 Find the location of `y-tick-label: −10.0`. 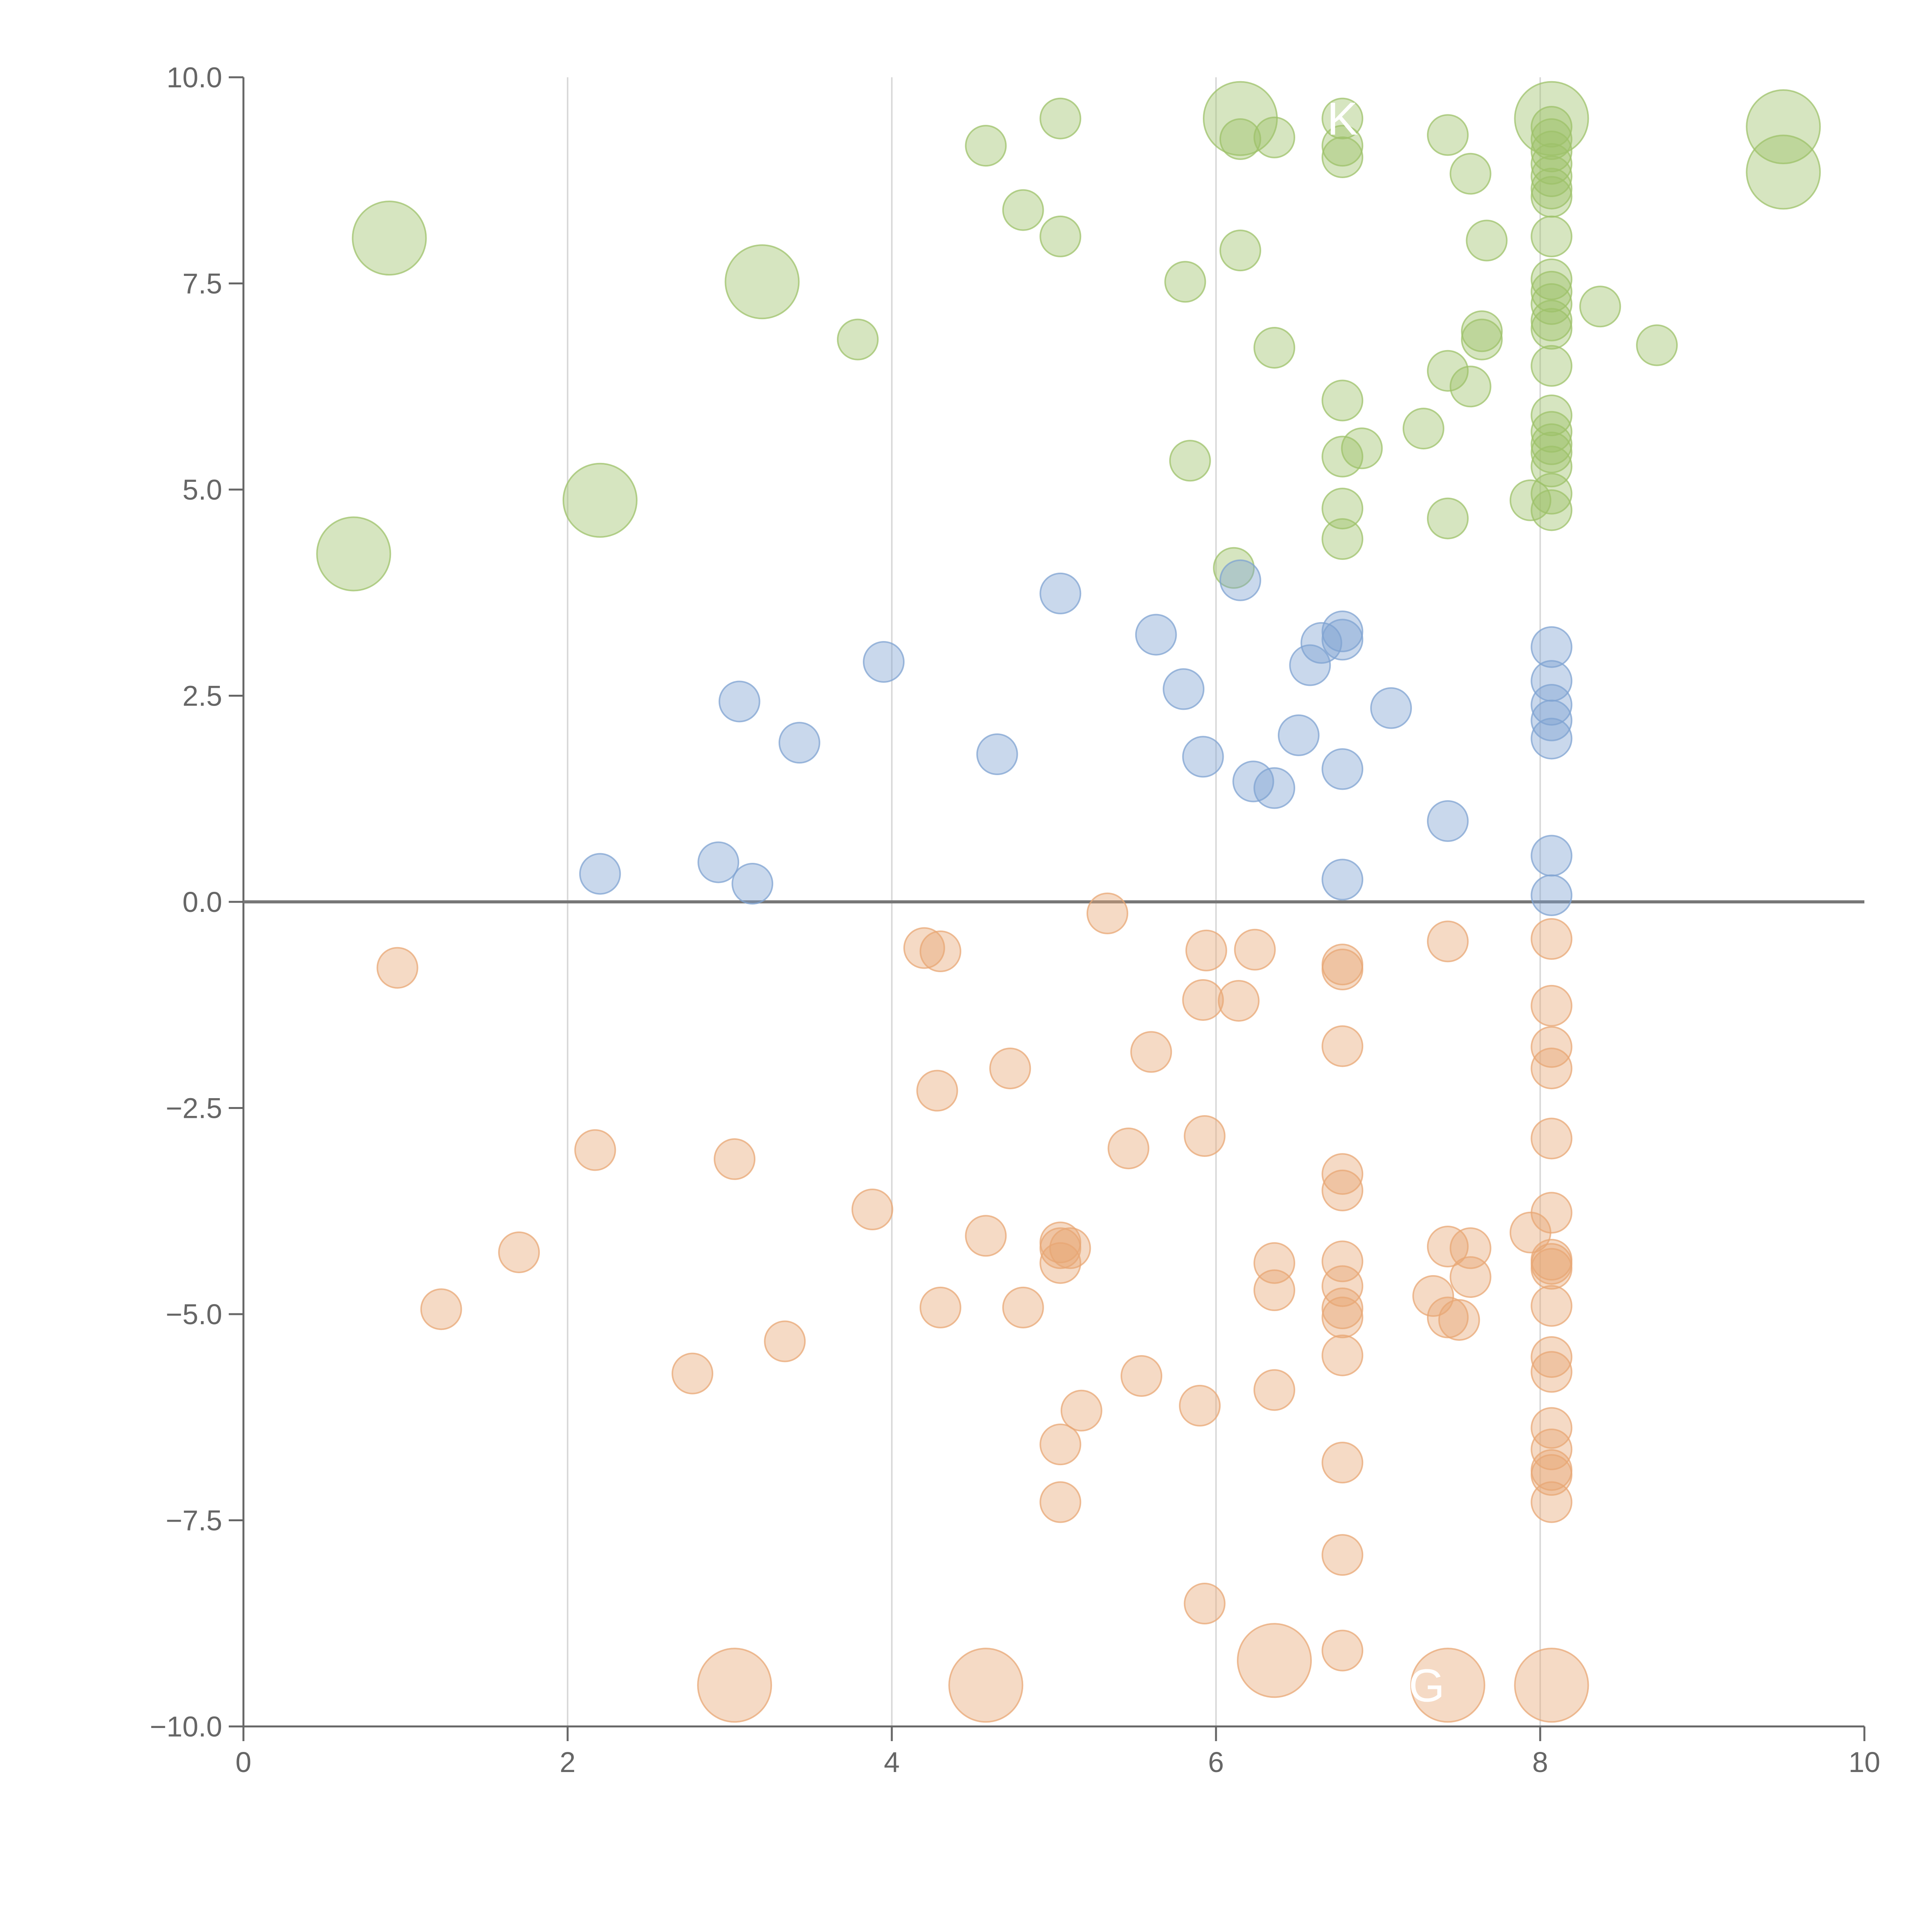

y-tick-label: −10.0 is located at coordinates (186, 1727).